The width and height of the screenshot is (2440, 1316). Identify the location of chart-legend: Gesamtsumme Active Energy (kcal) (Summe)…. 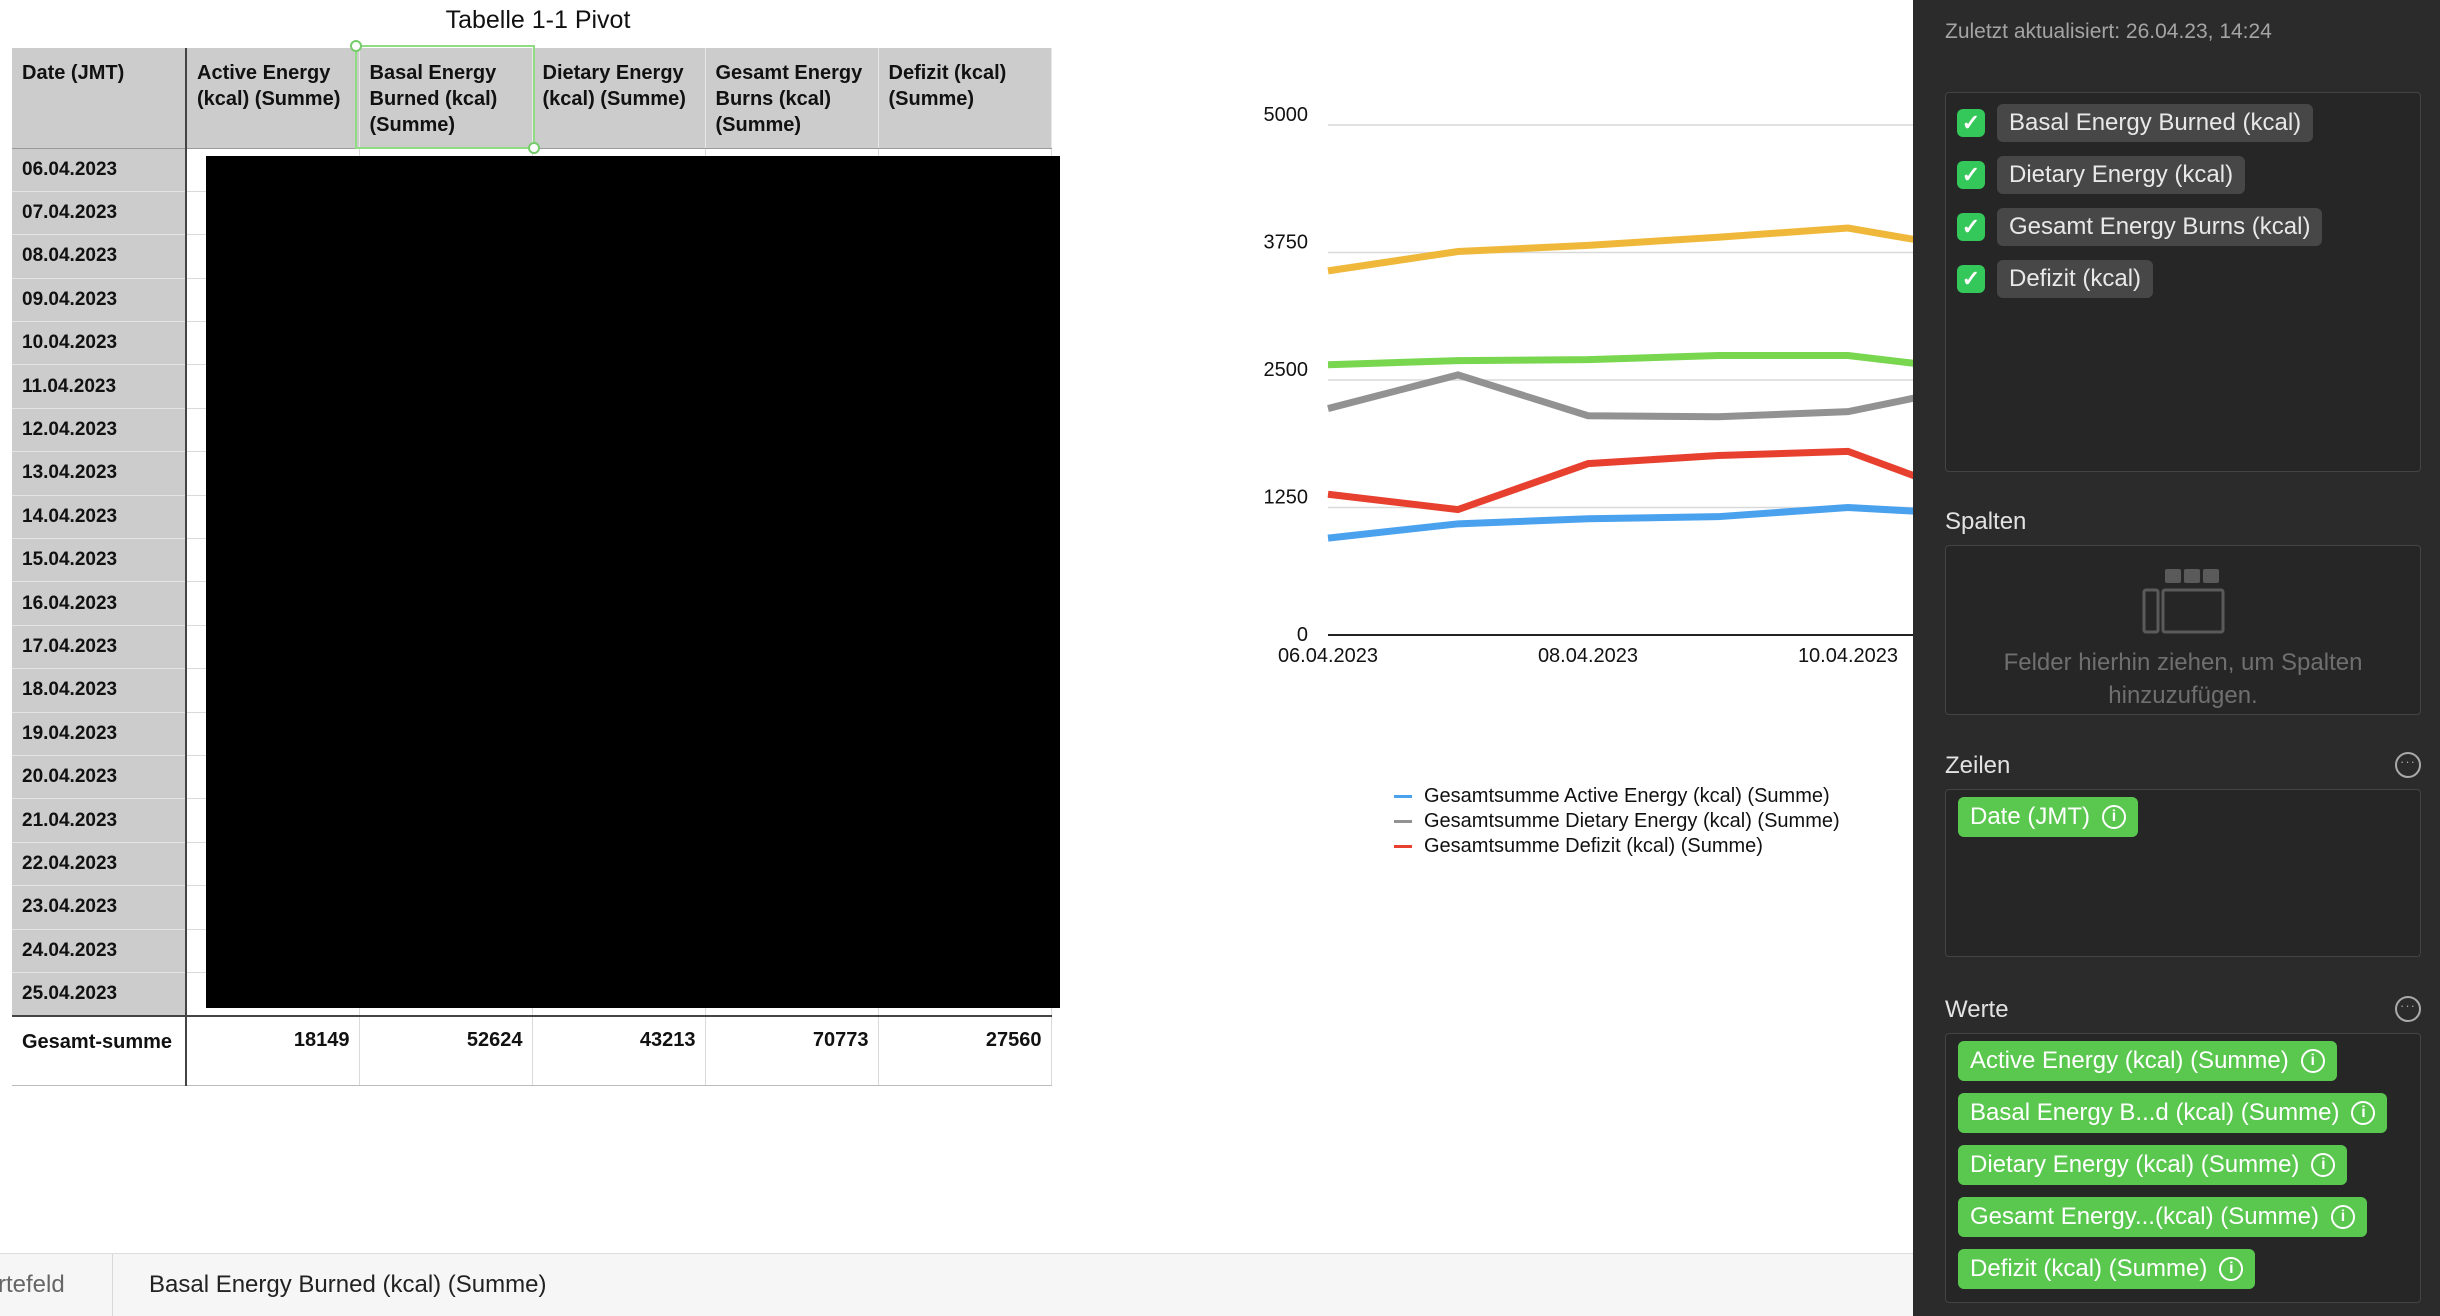
(1617, 821).